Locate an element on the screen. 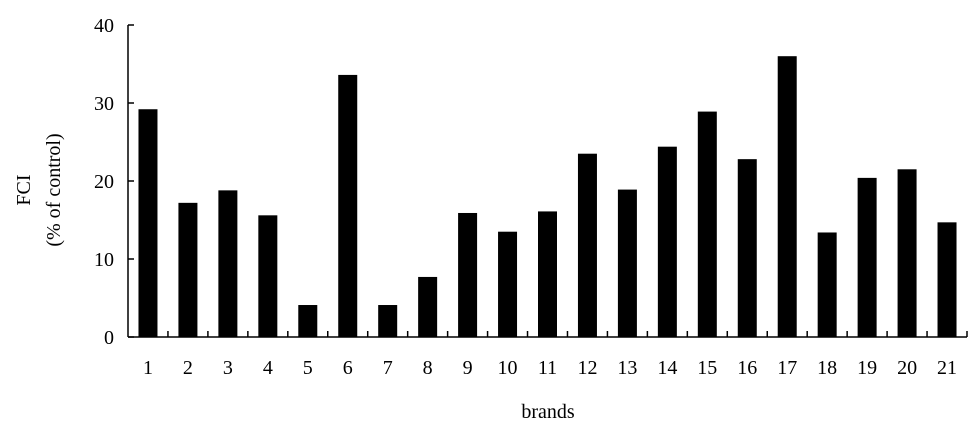 The image size is (973, 428). x-tick-label: 11 is located at coordinates (547, 368).